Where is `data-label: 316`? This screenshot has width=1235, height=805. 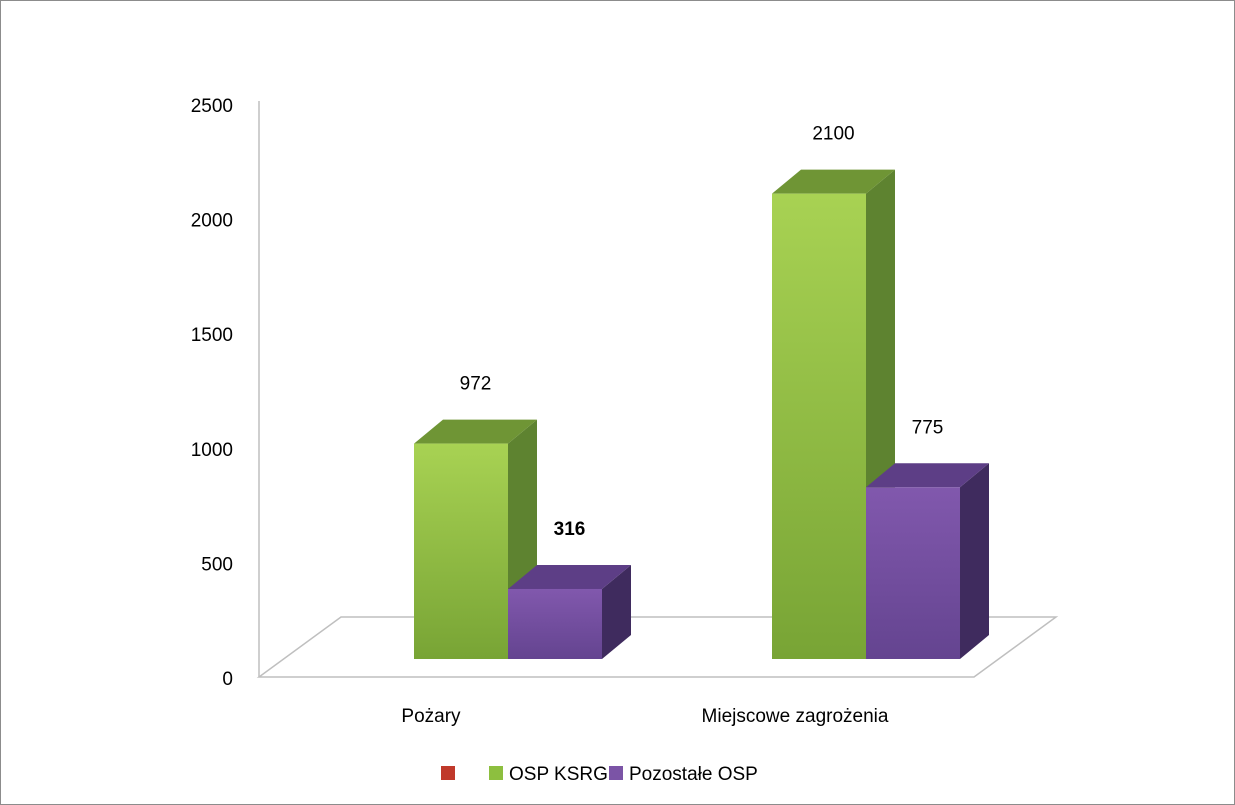
data-label: 316 is located at coordinates (570, 529).